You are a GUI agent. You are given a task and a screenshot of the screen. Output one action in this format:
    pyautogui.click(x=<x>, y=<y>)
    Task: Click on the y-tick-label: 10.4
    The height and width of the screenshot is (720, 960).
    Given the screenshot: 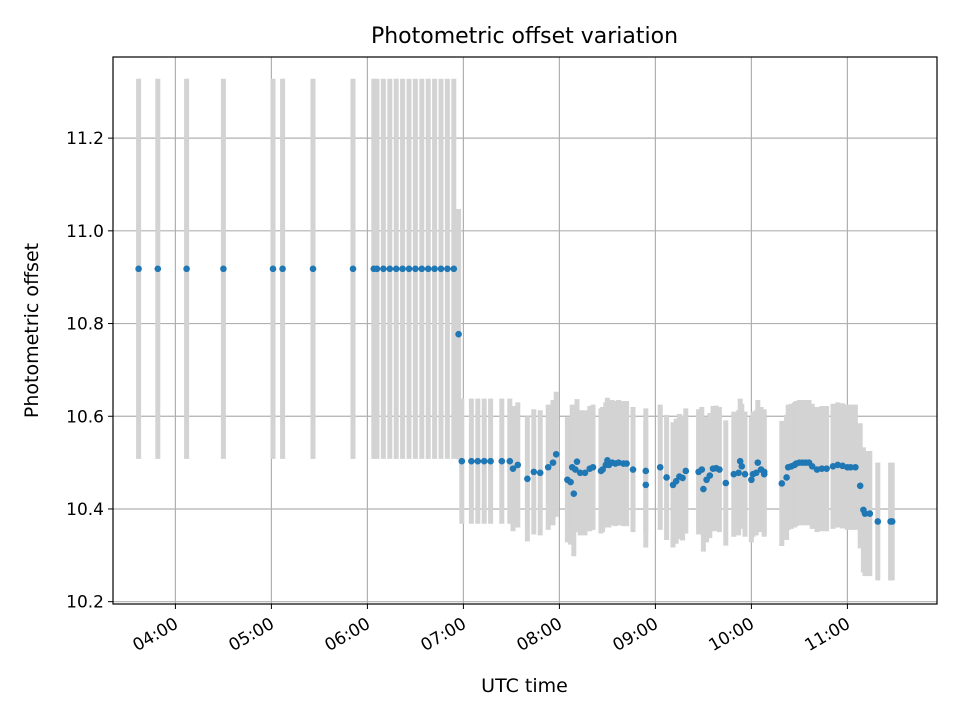 What is the action you would take?
    pyautogui.click(x=85, y=510)
    